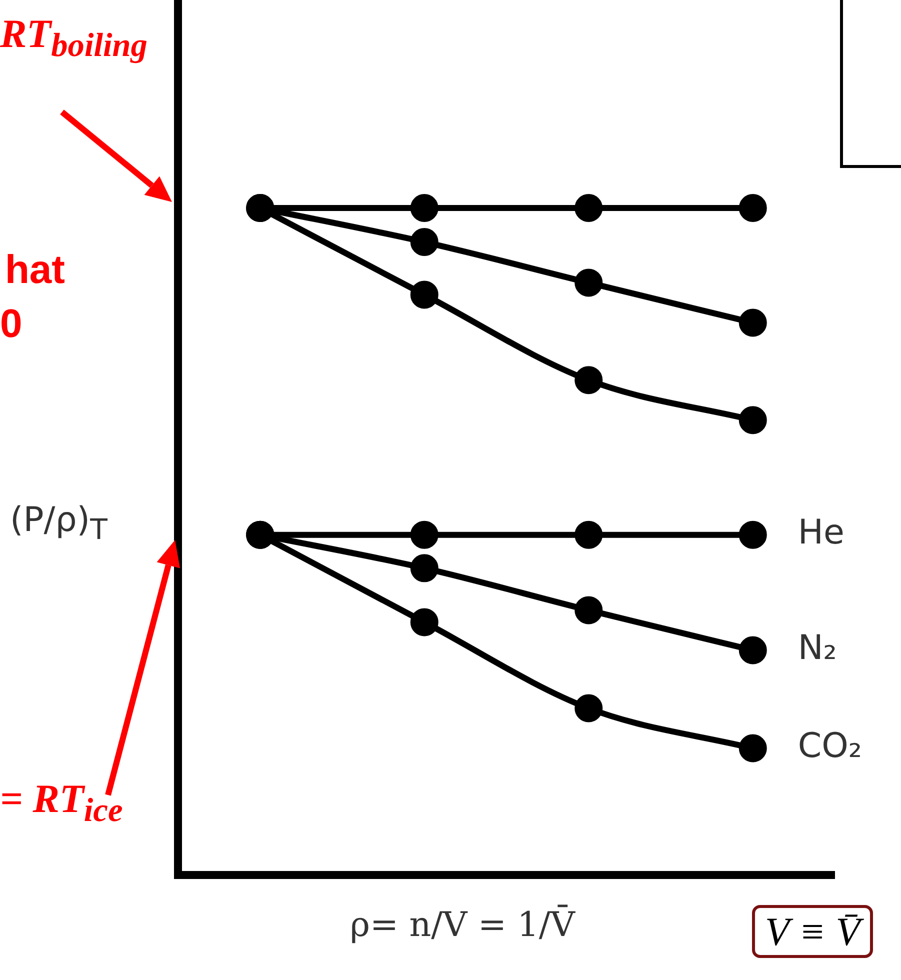 The height and width of the screenshot is (980, 901). I want to click on x-axis-title: ρ= n/V = 1/V̄, so click(462, 925).